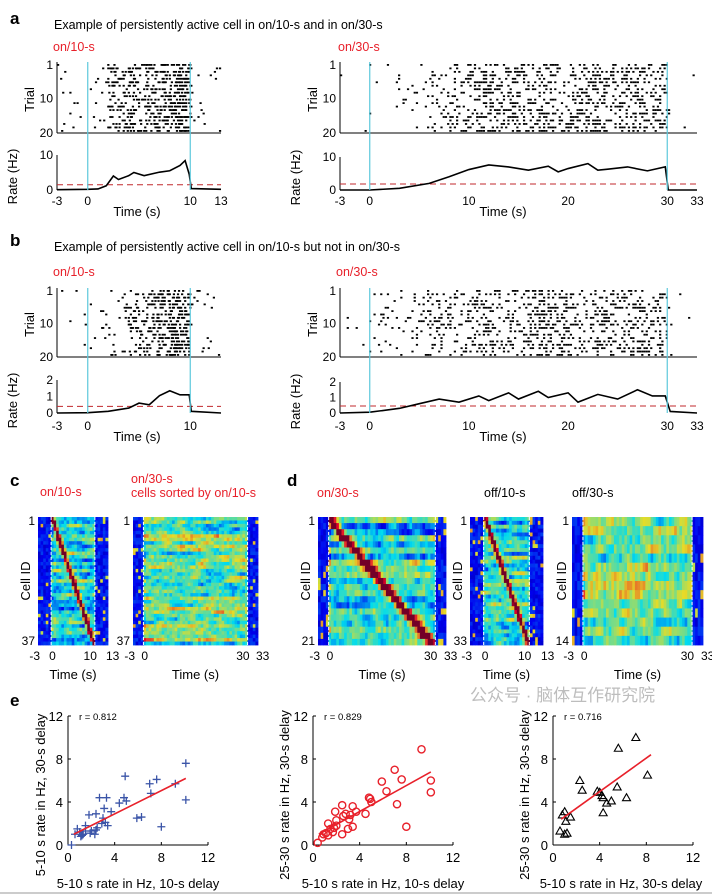 Image resolution: width=712 pixels, height=895 pixels. What do you see at coordinates (330, 157) in the screenshot?
I see `rate-tick-label: 10` at bounding box center [330, 157].